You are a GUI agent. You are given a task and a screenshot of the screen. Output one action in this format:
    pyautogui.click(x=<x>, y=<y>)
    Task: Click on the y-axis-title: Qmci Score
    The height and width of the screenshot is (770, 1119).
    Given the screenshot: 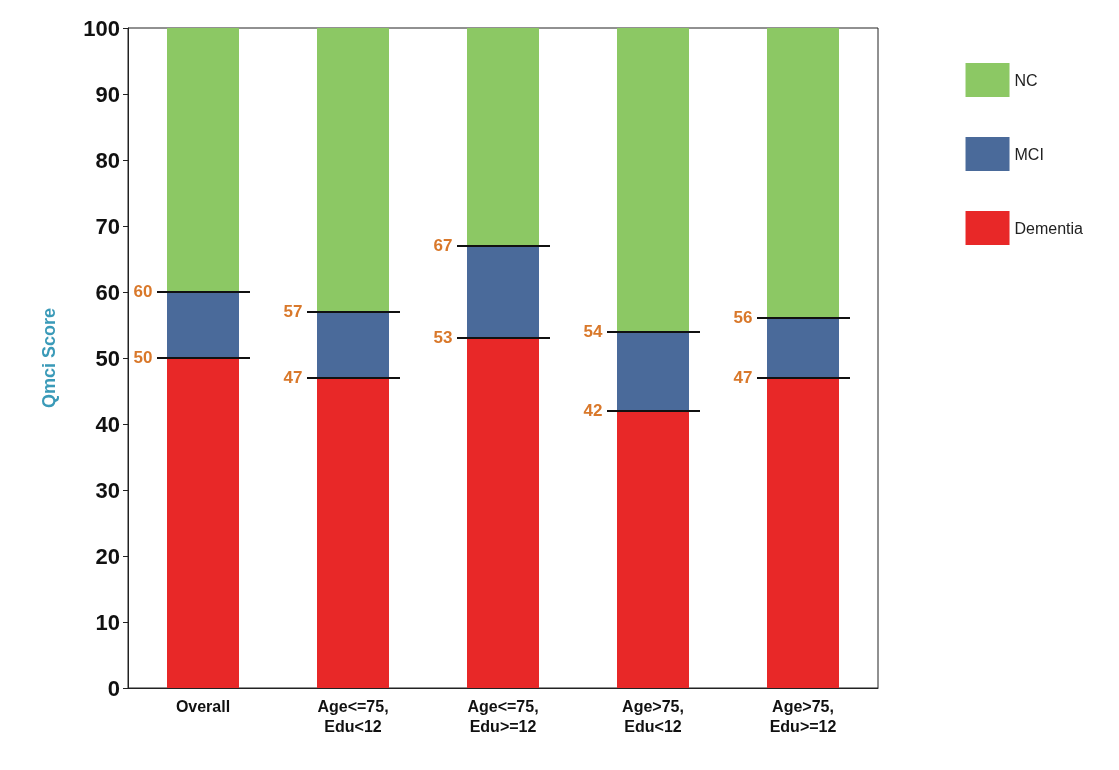 What is the action you would take?
    pyautogui.click(x=49, y=358)
    